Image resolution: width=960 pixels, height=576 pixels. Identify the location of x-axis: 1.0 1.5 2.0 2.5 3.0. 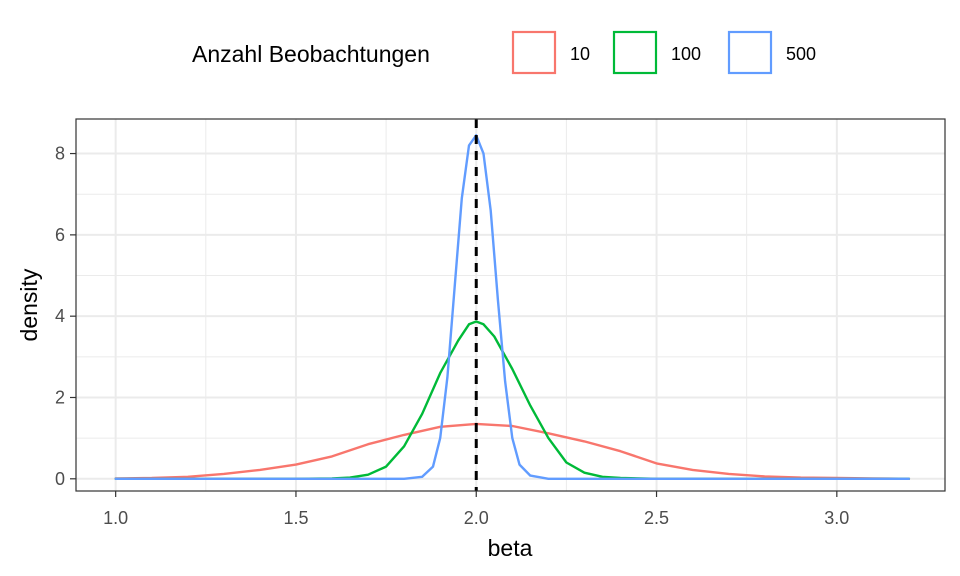
(476, 509).